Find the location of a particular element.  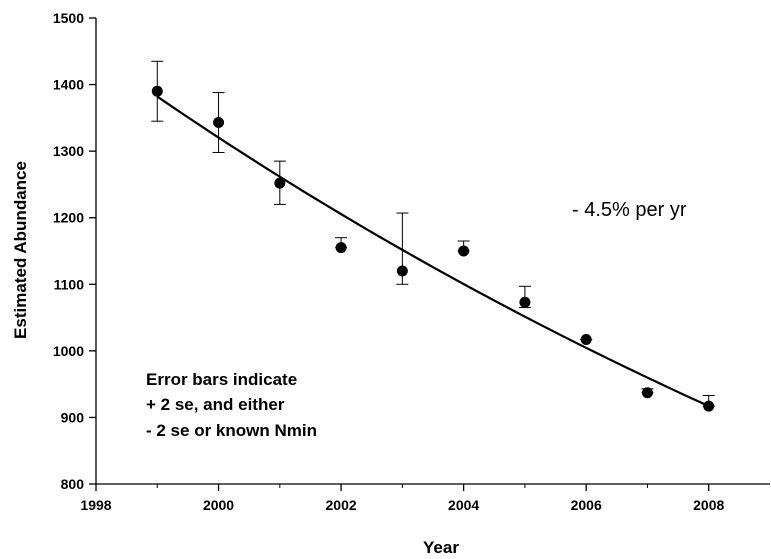

note-line-2: + 2 se, and either is located at coordinates (215, 404).